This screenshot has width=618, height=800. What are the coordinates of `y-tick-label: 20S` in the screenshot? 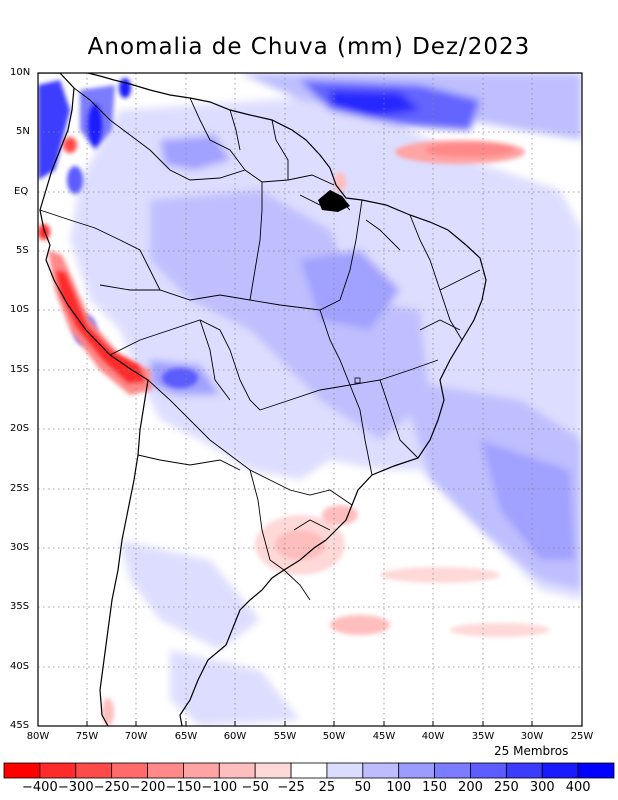 It's located at (20, 428).